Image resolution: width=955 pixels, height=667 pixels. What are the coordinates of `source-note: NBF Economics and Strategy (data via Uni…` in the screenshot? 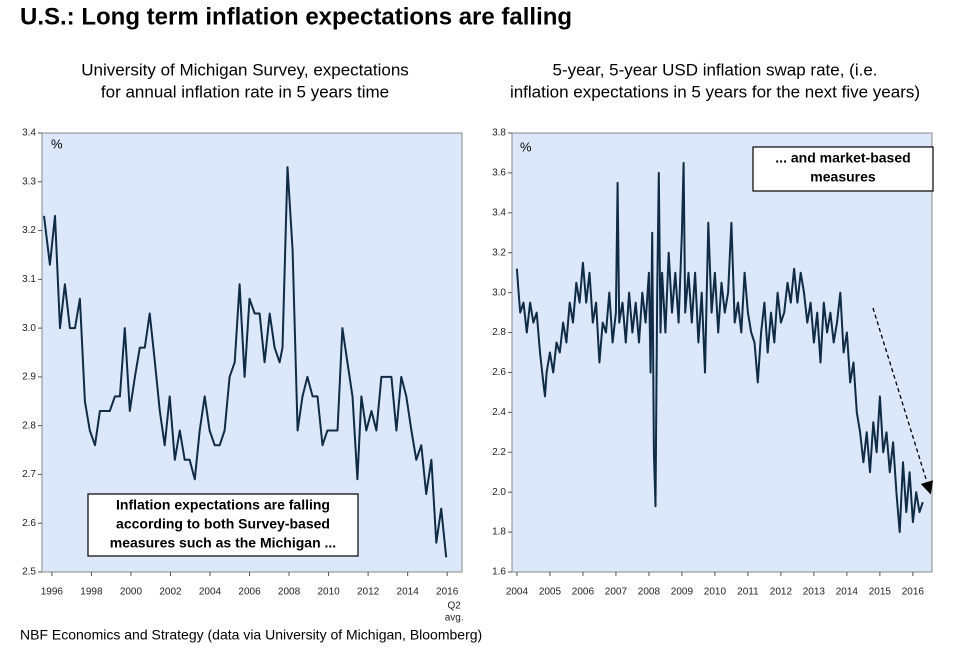 It's located at (251, 635).